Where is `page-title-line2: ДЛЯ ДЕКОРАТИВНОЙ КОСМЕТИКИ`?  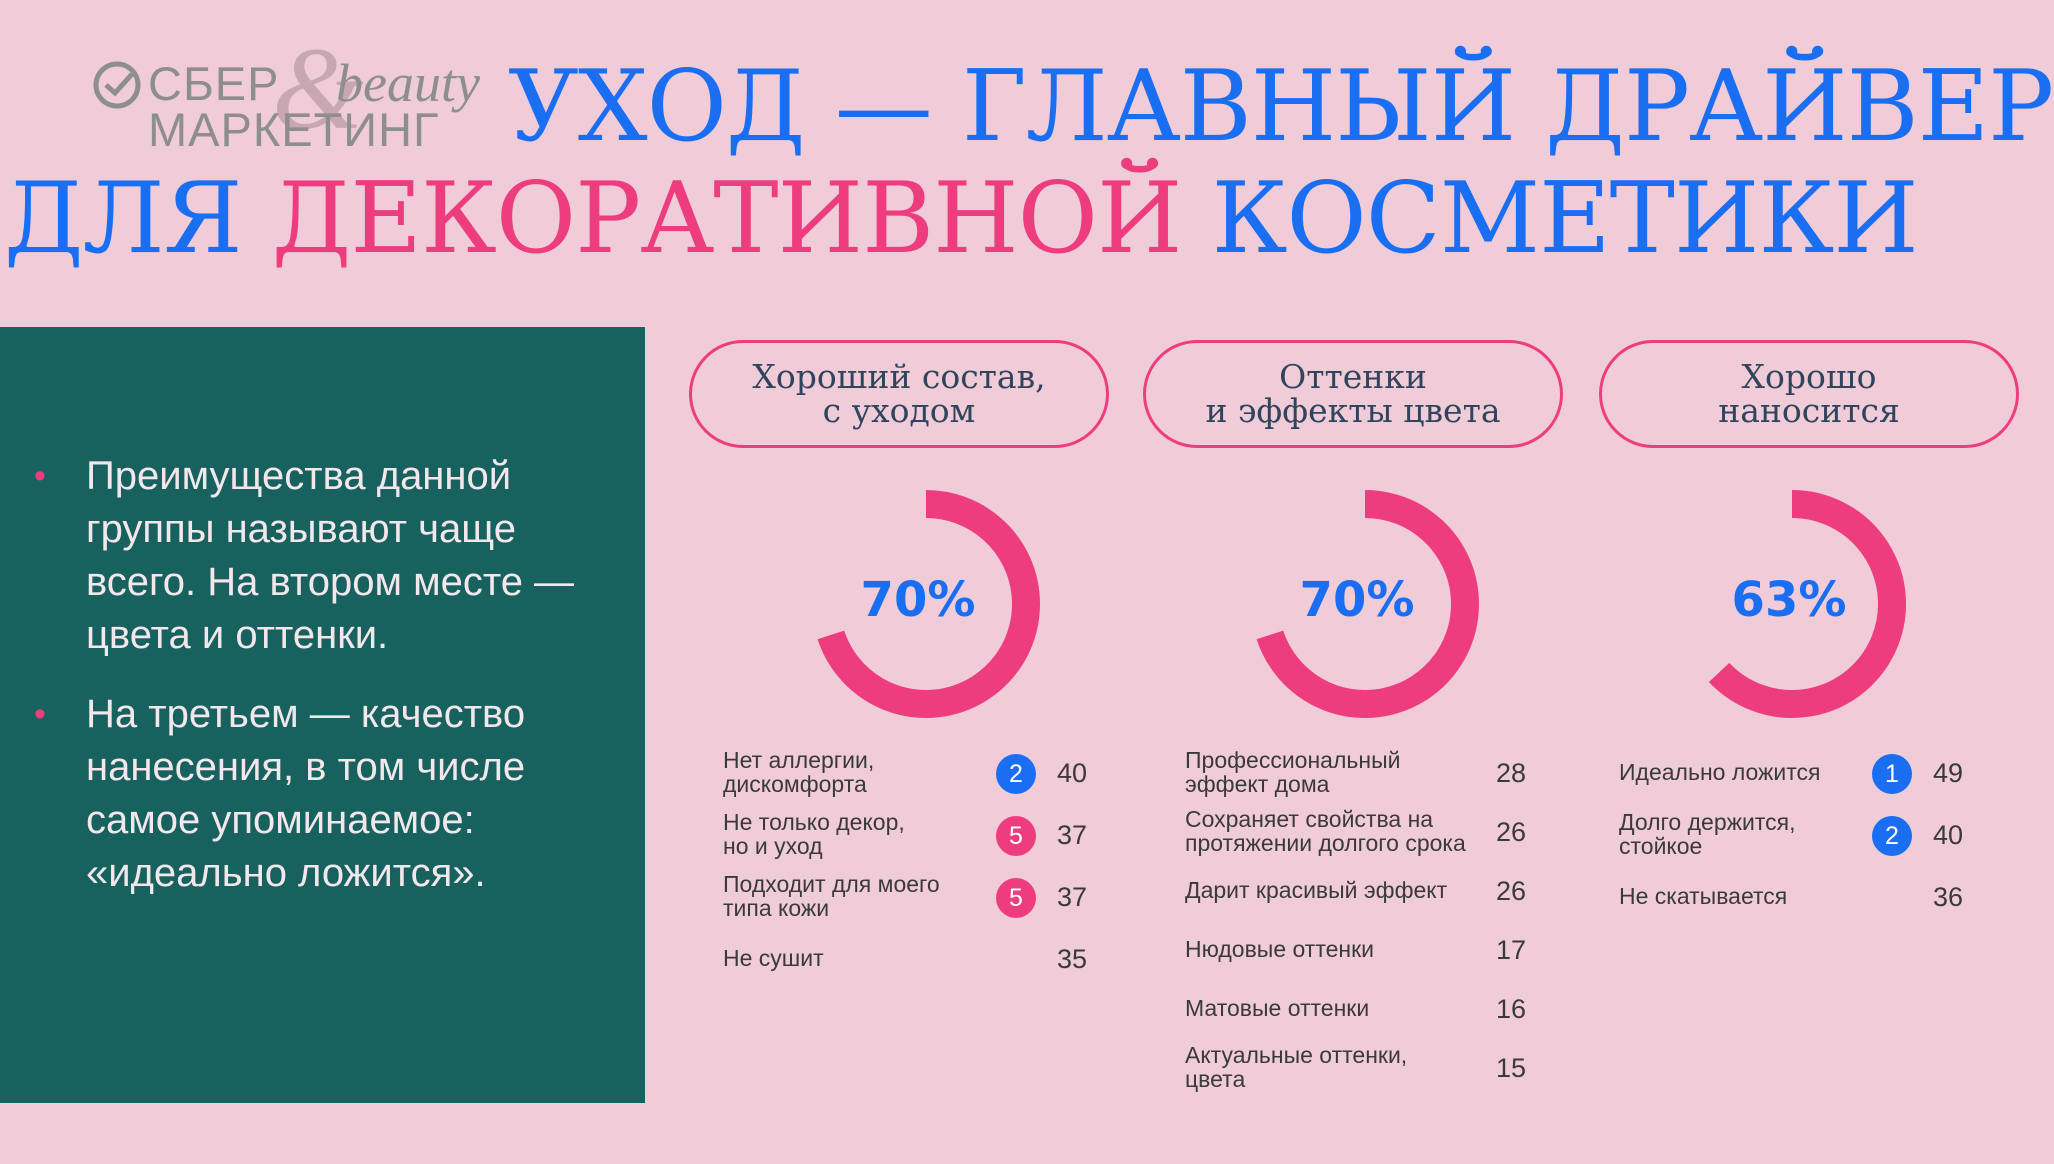 page-title-line2: ДЛЯ ДЕКОРАТИВНОЙ КОСМЕТИКИ is located at coordinates (961, 219).